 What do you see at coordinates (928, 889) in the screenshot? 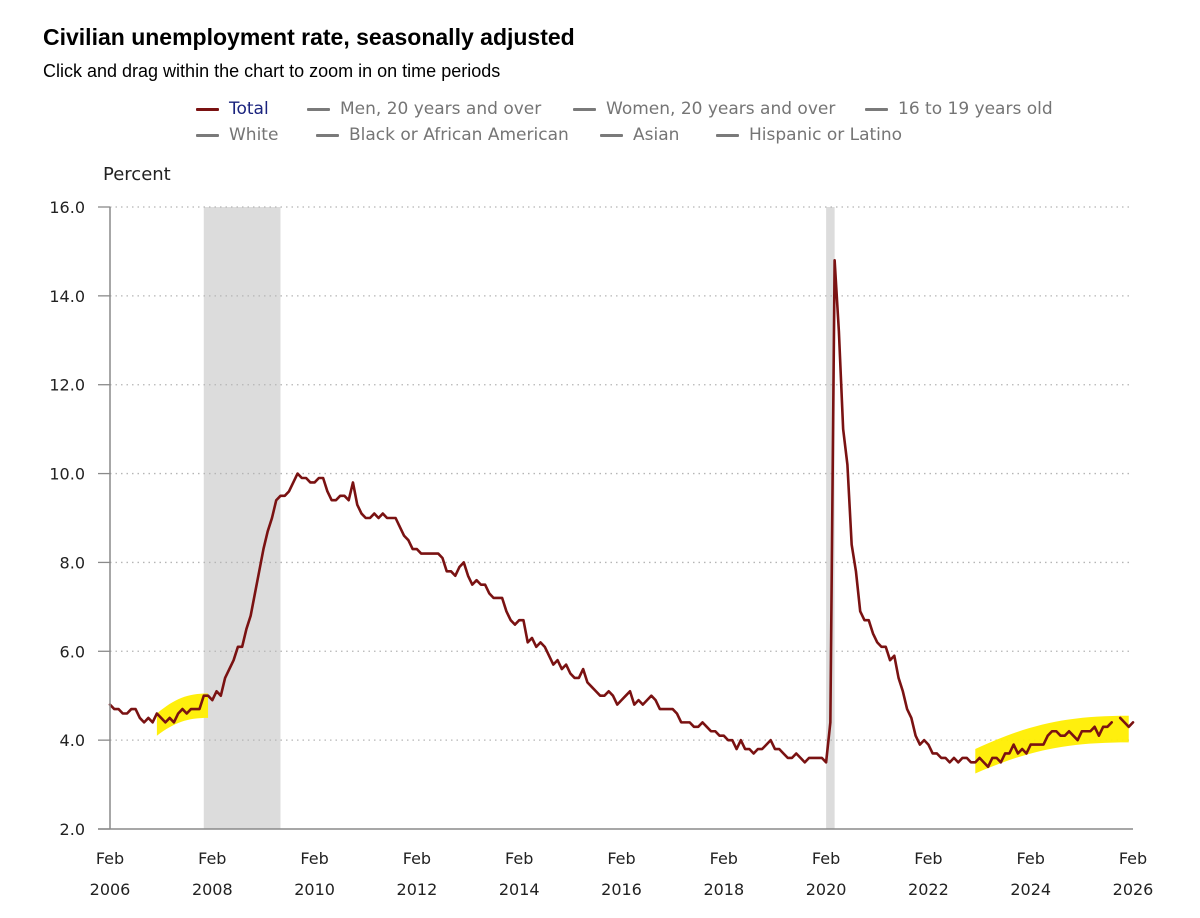
I see `x-tick-year-2022: 2022` at bounding box center [928, 889].